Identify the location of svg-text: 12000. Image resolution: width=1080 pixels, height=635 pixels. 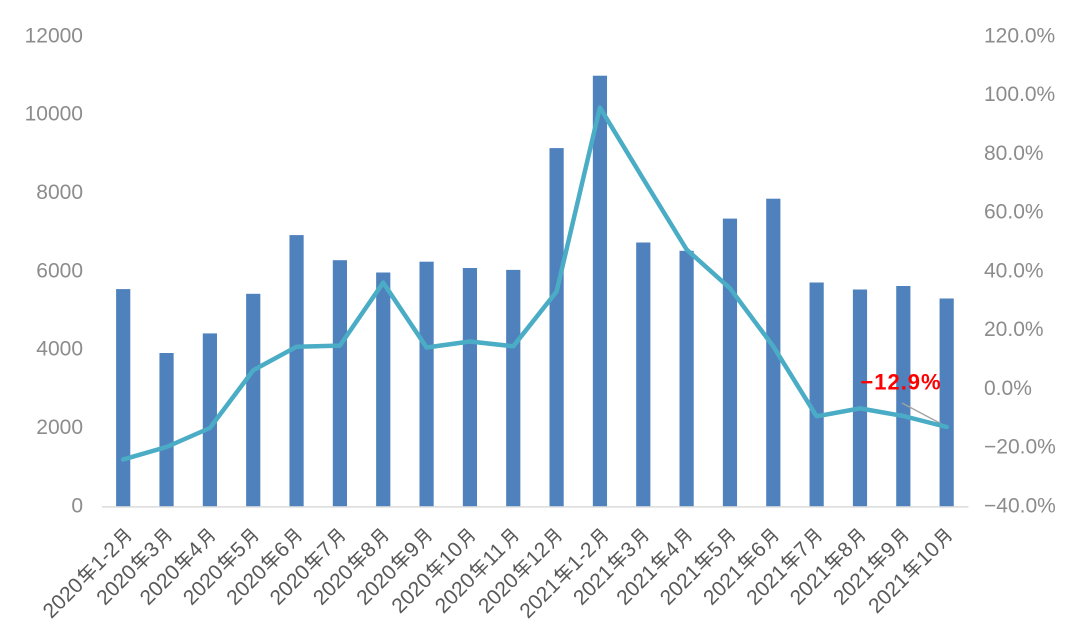
(54, 35).